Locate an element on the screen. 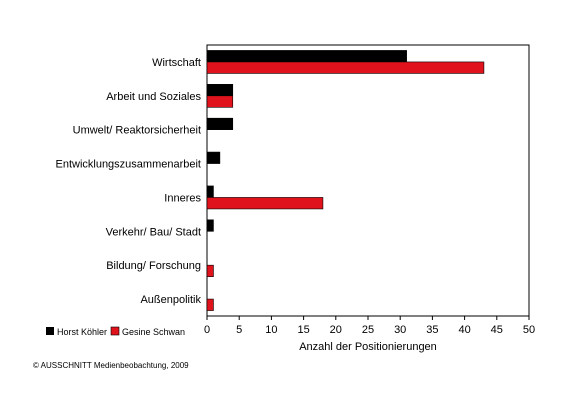  legend: Horst Köhler Gesine Schwan is located at coordinates (115, 331).